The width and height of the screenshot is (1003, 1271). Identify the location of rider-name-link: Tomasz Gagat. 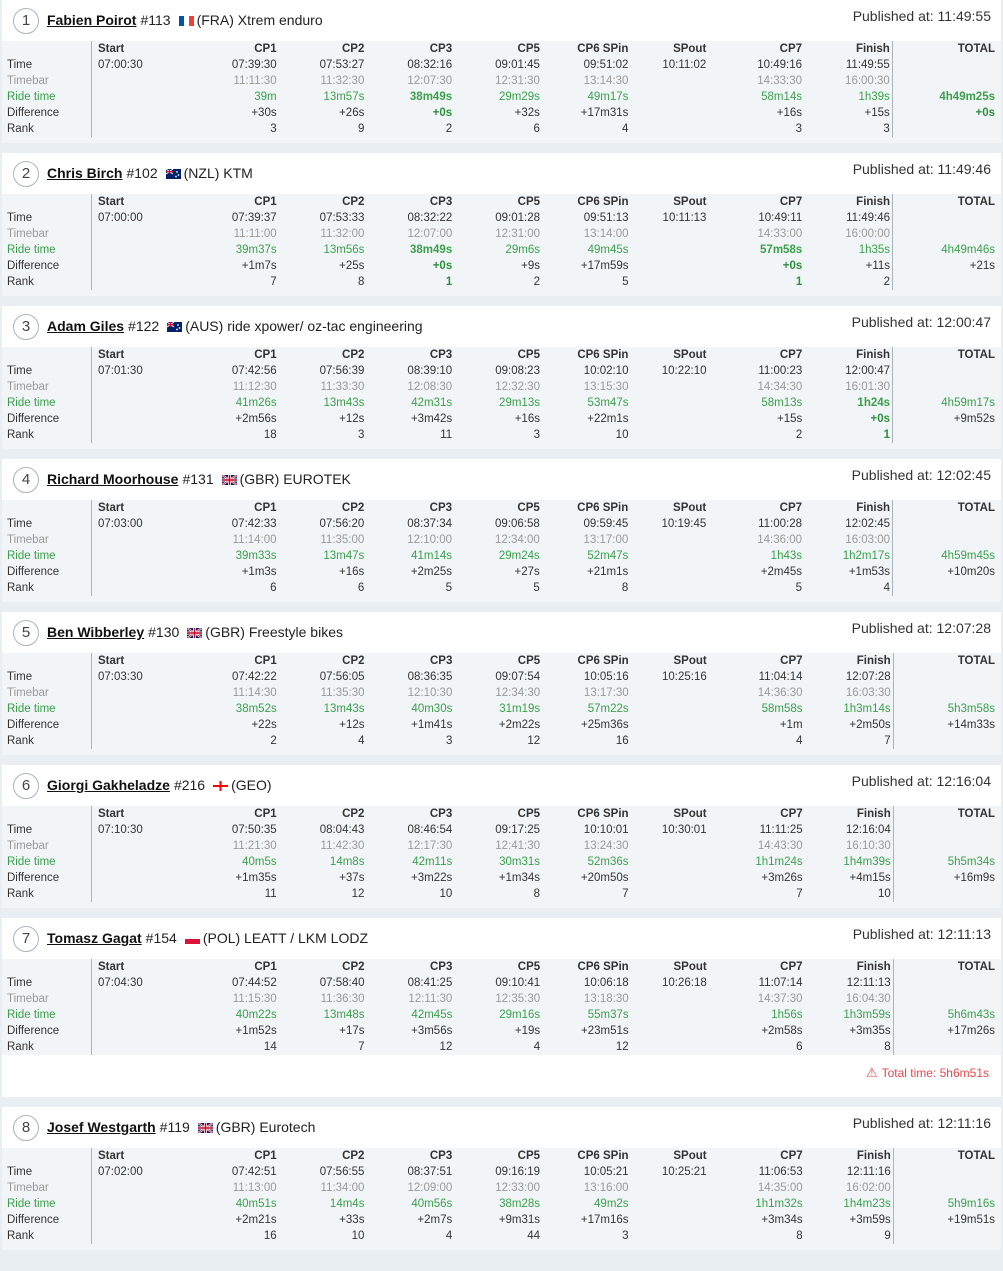
(94, 938).